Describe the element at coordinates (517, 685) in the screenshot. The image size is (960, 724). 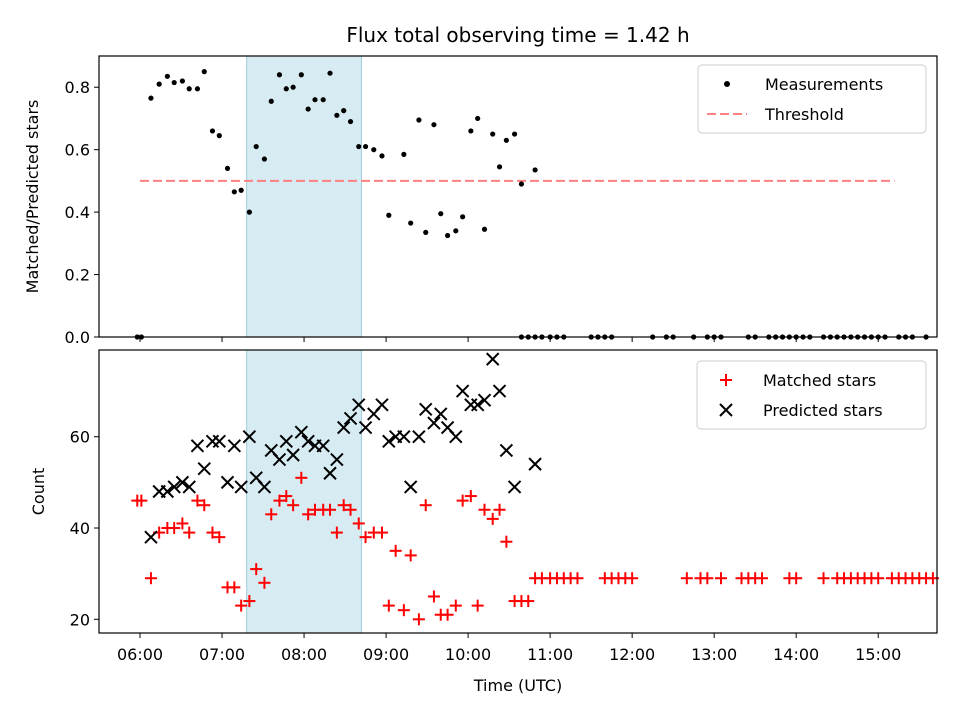
I see `time-x-axis-label: Time (UTC)` at that location.